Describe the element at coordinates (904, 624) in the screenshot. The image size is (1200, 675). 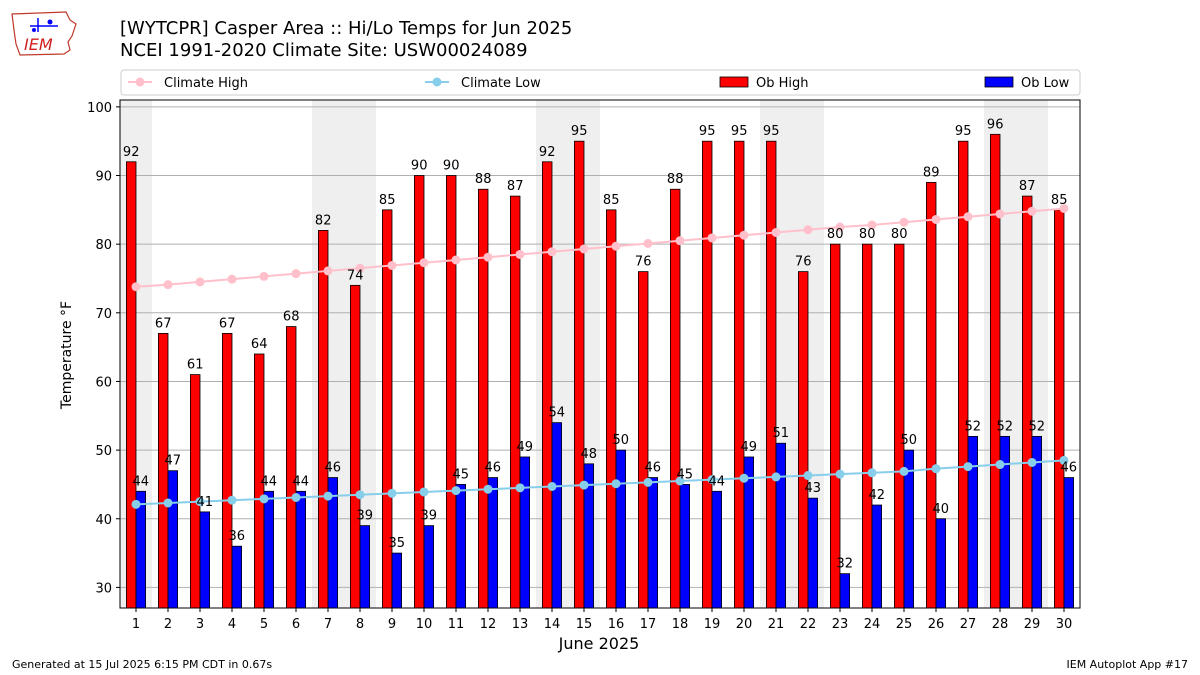
I see `x-tick-label: 25` at that location.